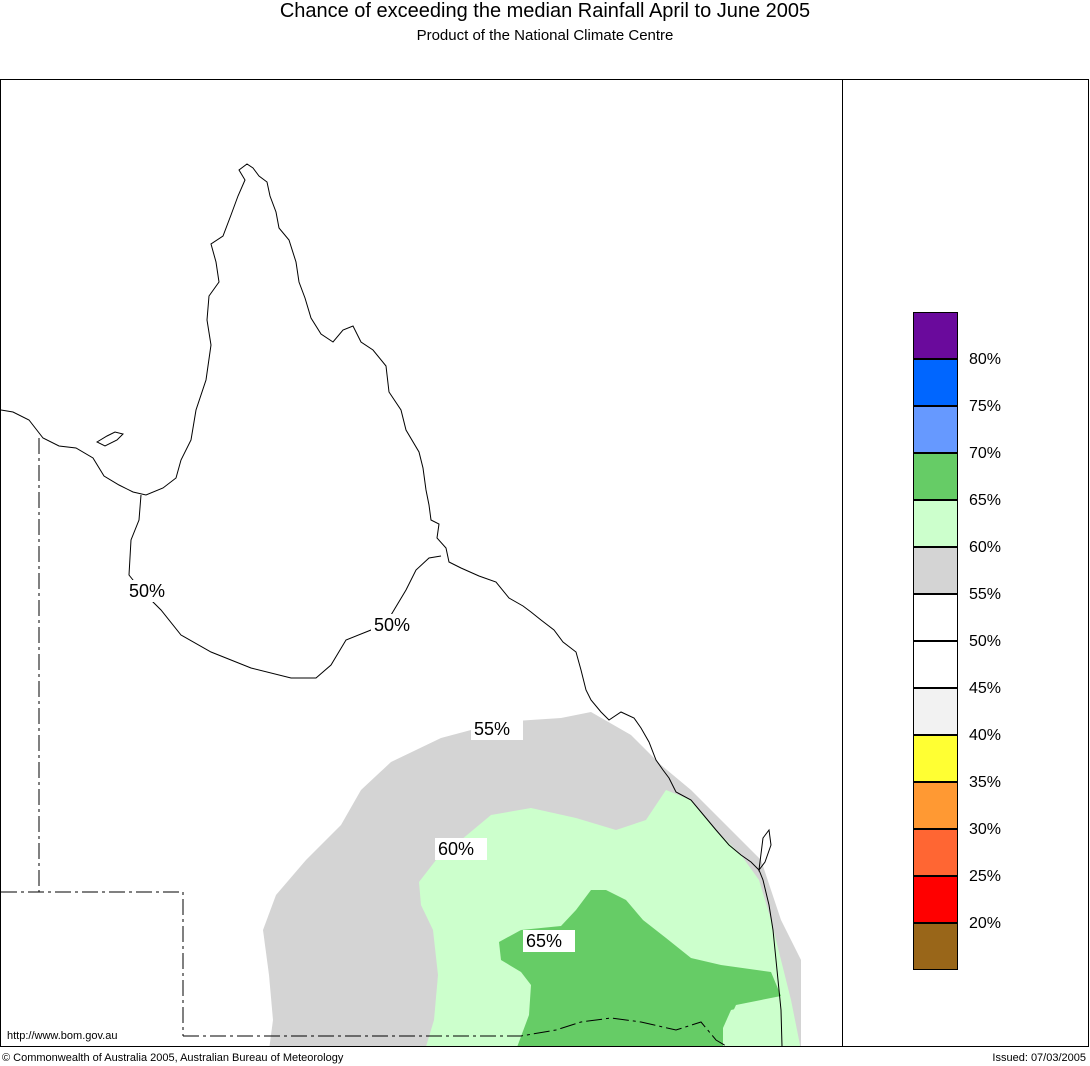 This screenshot has height=1066, width=1090. What do you see at coordinates (545, 35) in the screenshot?
I see `map-subtitle: Product of the National Climate Centre` at bounding box center [545, 35].